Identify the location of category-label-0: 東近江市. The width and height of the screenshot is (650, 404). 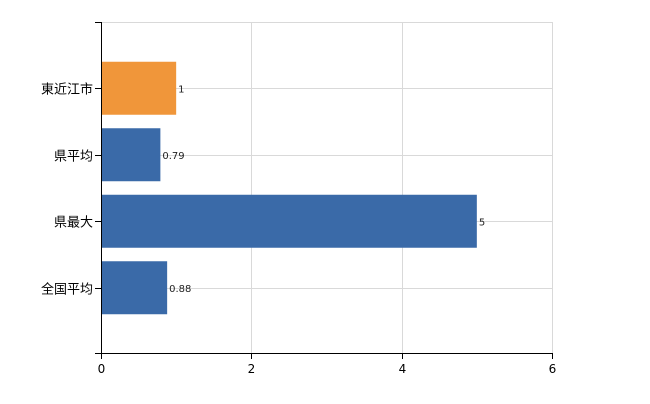
(67, 90).